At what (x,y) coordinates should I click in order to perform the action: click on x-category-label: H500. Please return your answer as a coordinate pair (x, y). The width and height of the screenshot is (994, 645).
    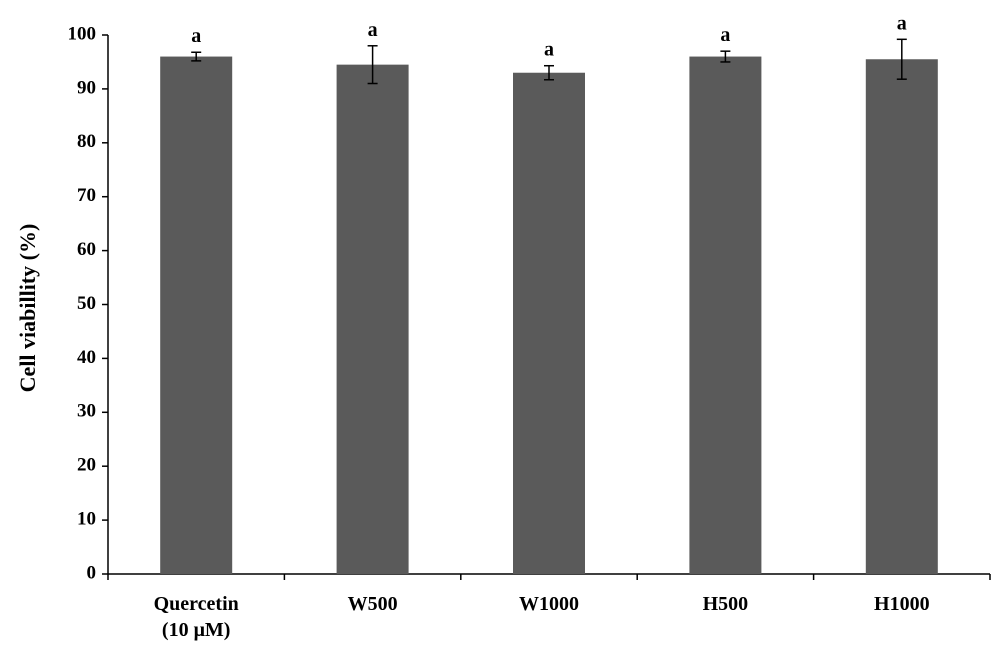
    Looking at the image, I should click on (726, 604).